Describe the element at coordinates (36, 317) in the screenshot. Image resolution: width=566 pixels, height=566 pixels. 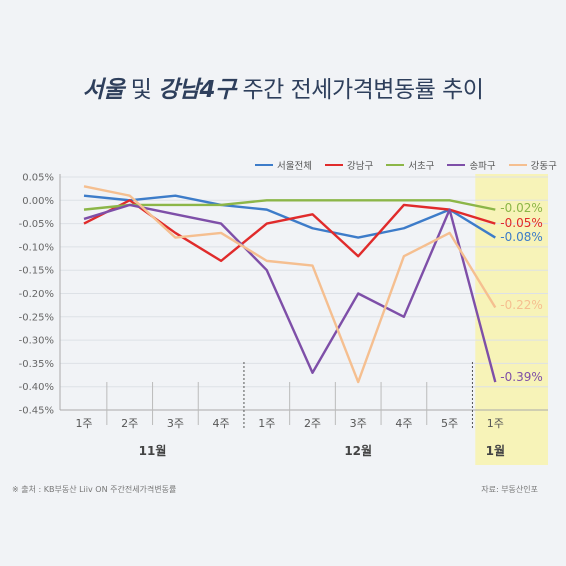
I see `y-tick-label: -0.25%` at that location.